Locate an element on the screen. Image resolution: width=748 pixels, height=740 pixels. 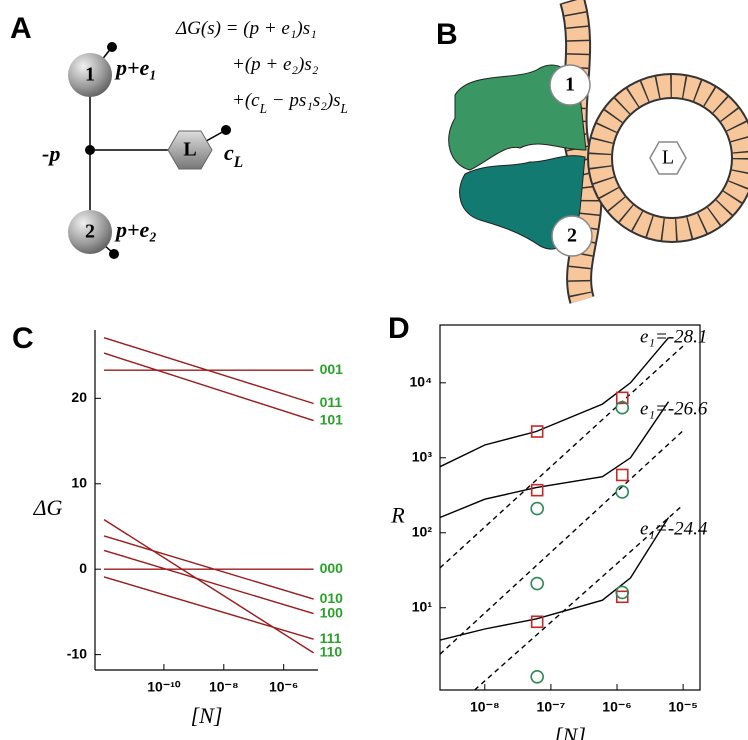
series-label: 111 is located at coordinates (331, 638).